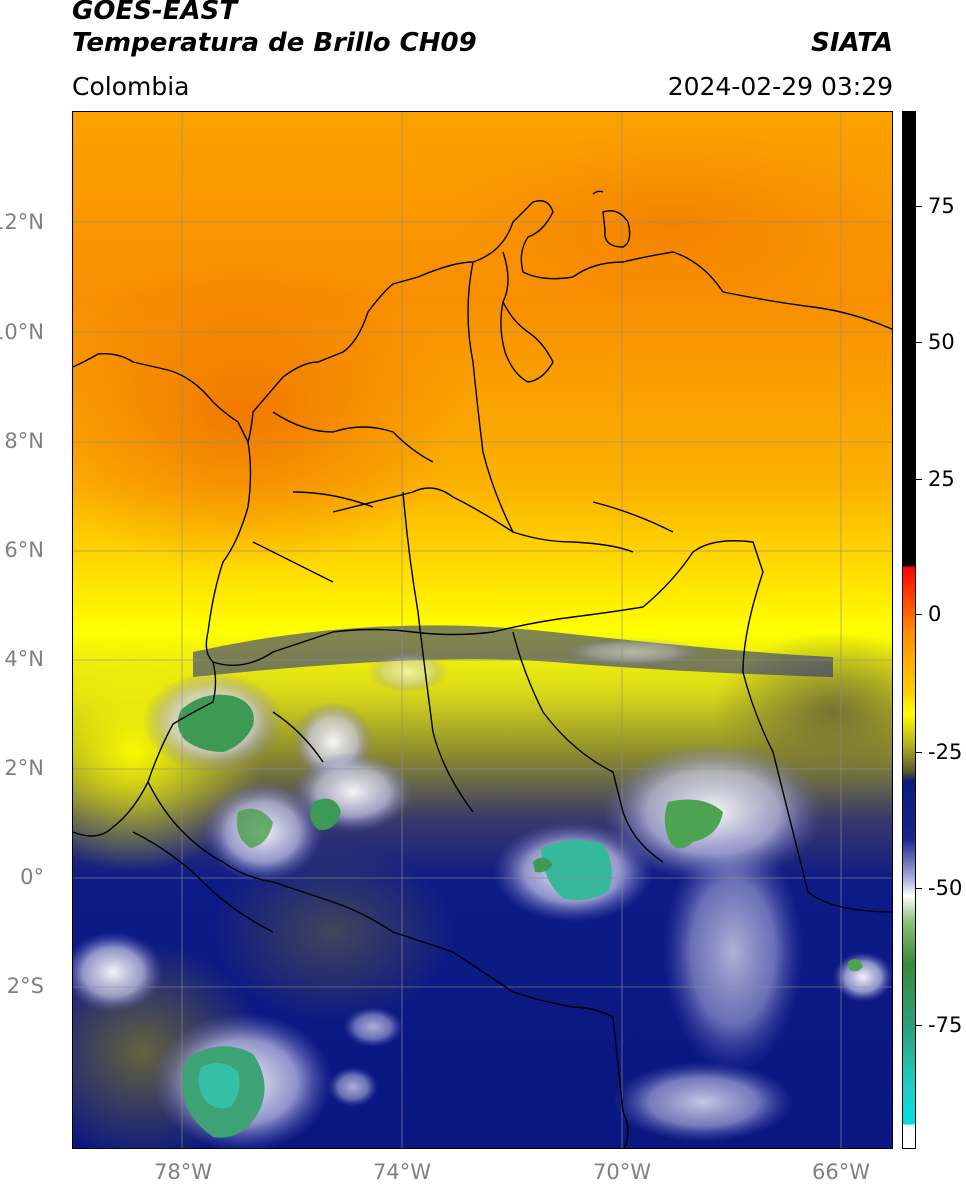 This screenshot has width=966, height=1190. I want to click on colorbar-tick-m50, so click(919, 888).